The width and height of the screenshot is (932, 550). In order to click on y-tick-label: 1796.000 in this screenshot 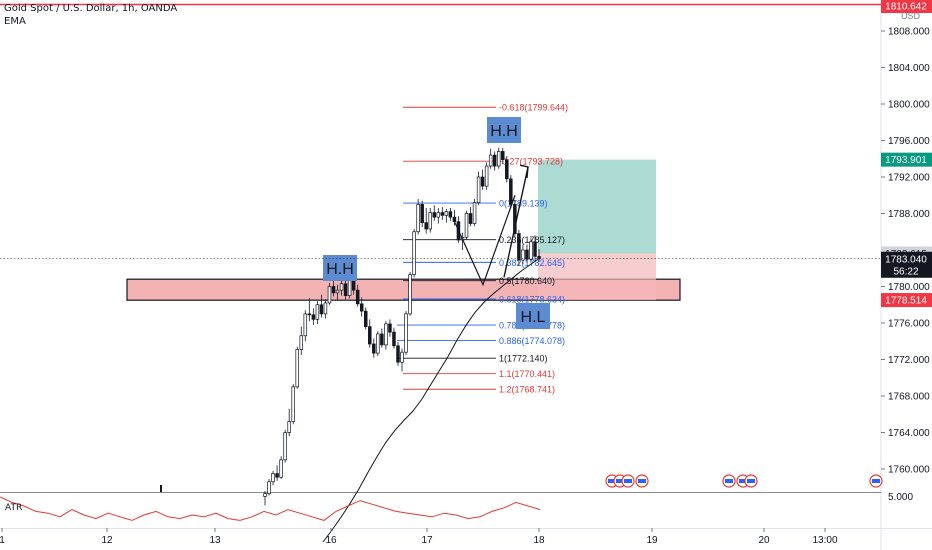, I will do `click(909, 141)`.